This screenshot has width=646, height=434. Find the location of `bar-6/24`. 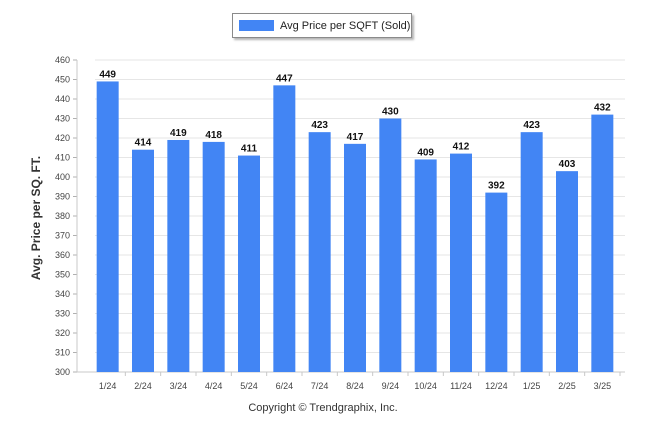

bar-6/24 is located at coordinates (284, 228).